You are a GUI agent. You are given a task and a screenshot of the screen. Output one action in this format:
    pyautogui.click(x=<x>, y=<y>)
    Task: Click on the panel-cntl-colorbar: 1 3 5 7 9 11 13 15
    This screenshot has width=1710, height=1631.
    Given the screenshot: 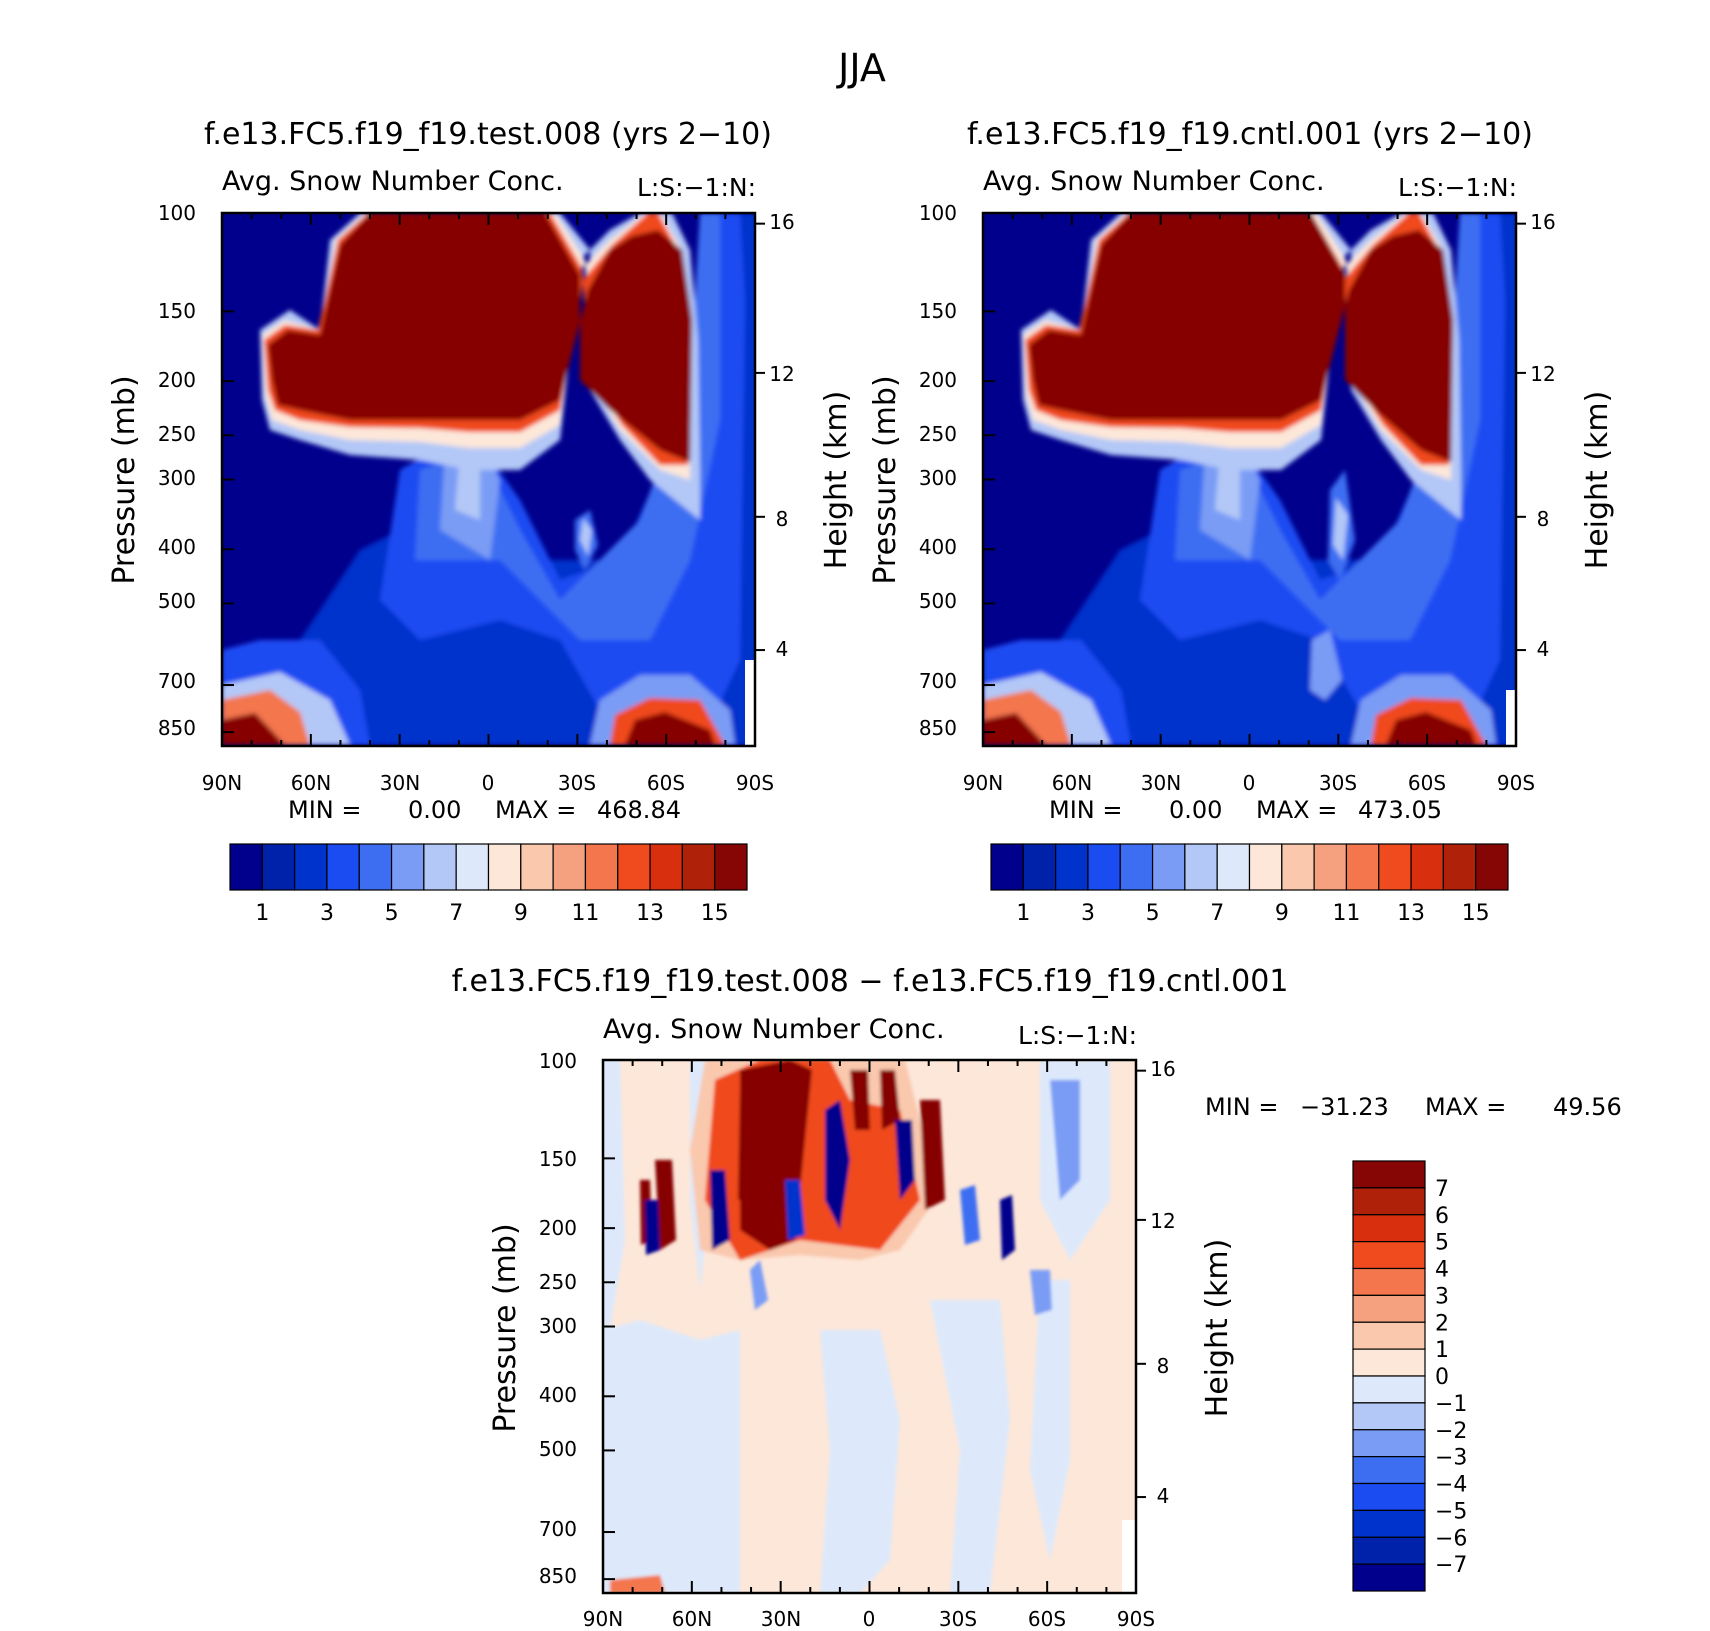 What is the action you would take?
    pyautogui.click(x=1249, y=884)
    